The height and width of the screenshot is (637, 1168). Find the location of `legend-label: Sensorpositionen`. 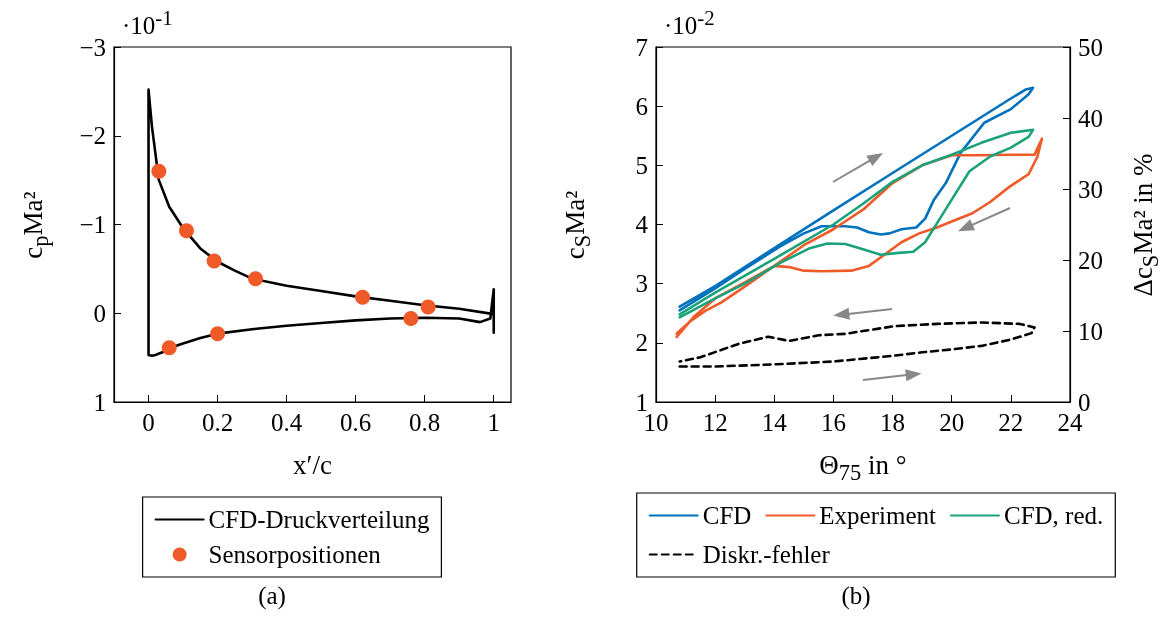

legend-label: Sensorpositionen is located at coordinates (295, 554).